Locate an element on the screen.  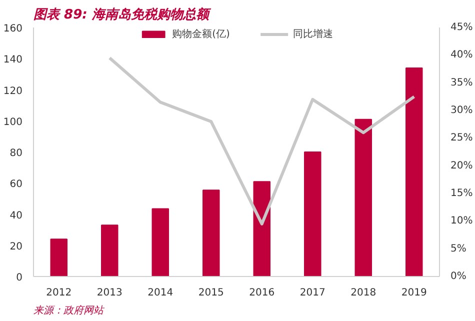
y2-tick-label: 25% is located at coordinates (461, 138).